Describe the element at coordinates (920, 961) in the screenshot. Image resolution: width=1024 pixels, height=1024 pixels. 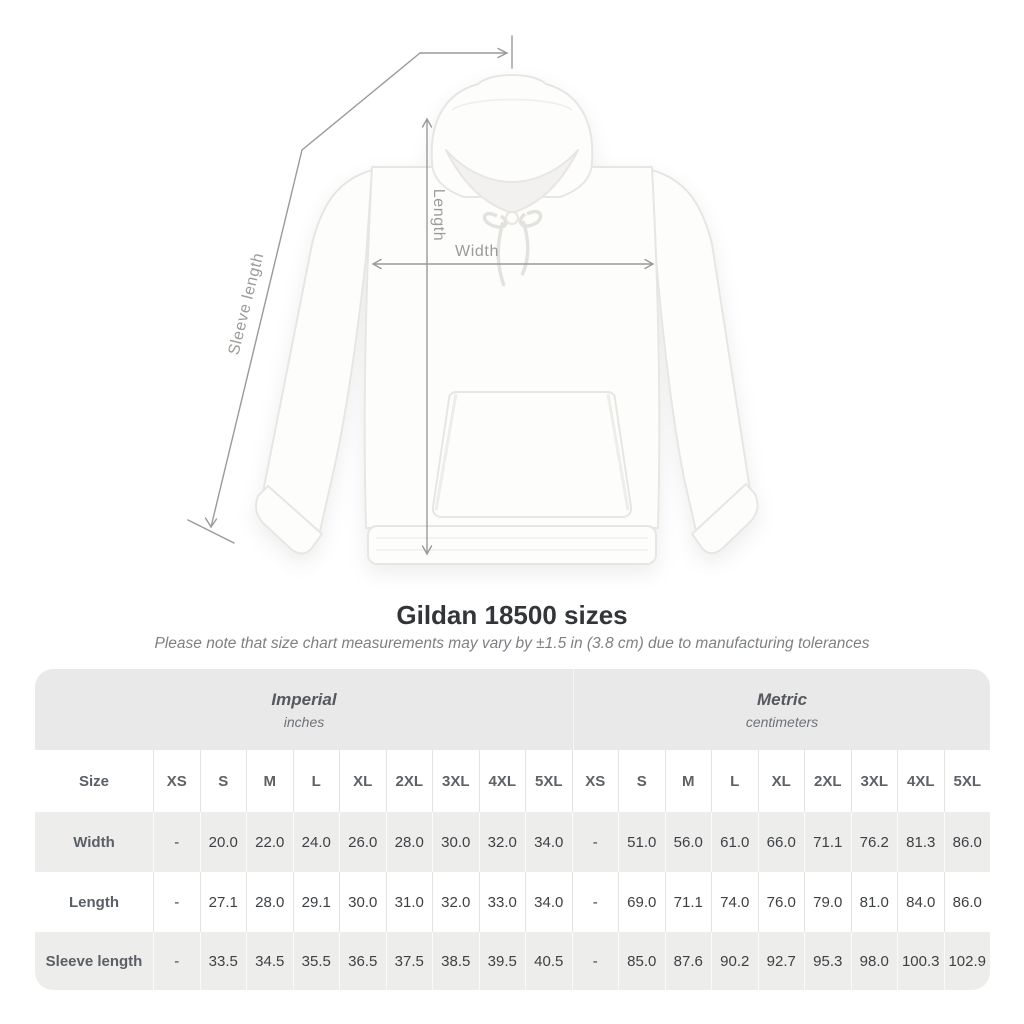
I see `table-cell: 100.3` at that location.